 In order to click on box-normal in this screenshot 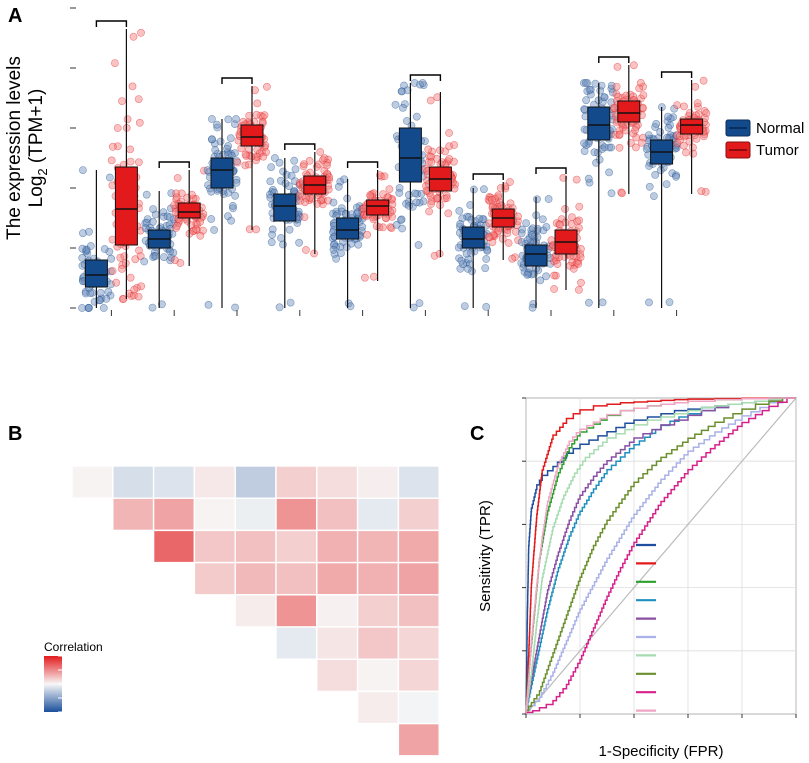, I will do `click(473, 237)`.